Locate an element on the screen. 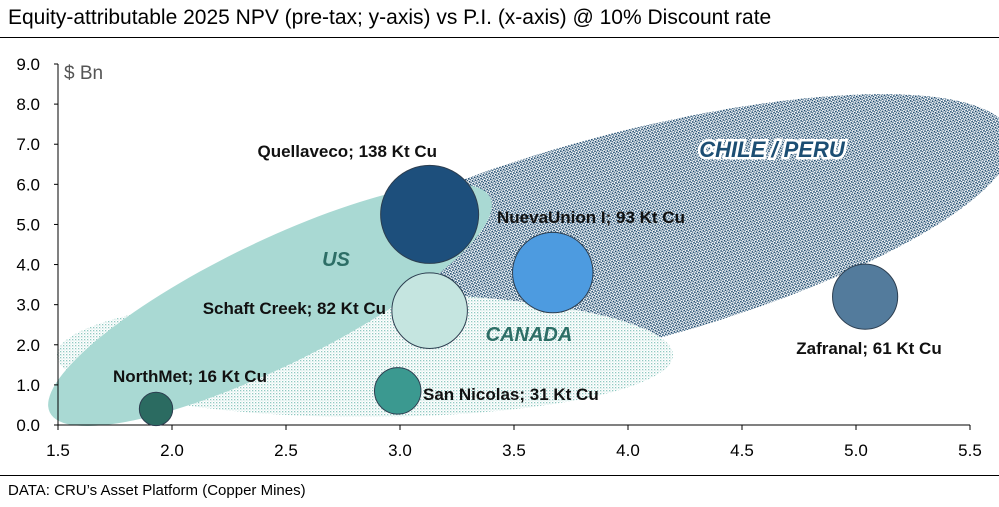 The width and height of the screenshot is (999, 507). region-label-chile-peru: CHILE / PERU is located at coordinates (772, 149).